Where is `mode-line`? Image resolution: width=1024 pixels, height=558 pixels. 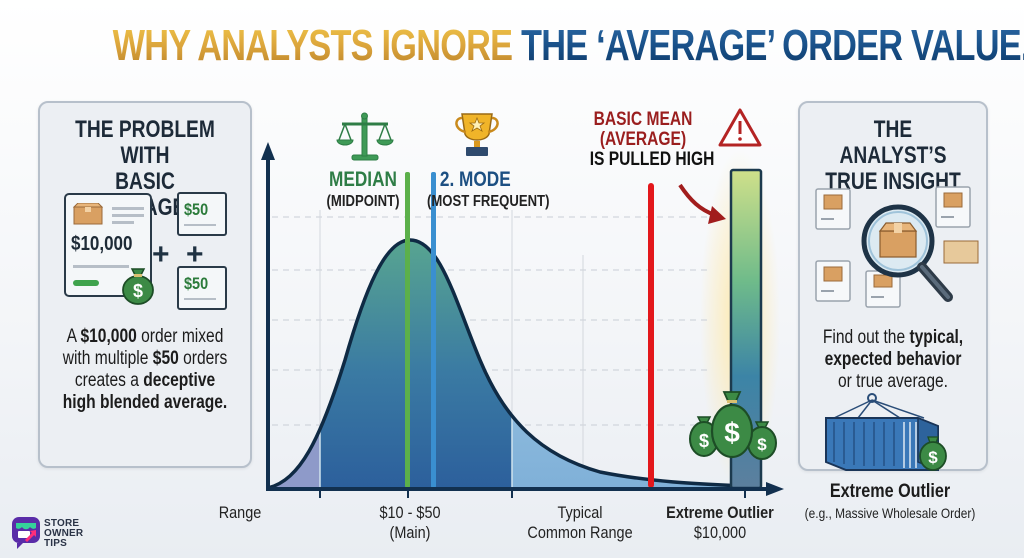 mode-line is located at coordinates (433, 330).